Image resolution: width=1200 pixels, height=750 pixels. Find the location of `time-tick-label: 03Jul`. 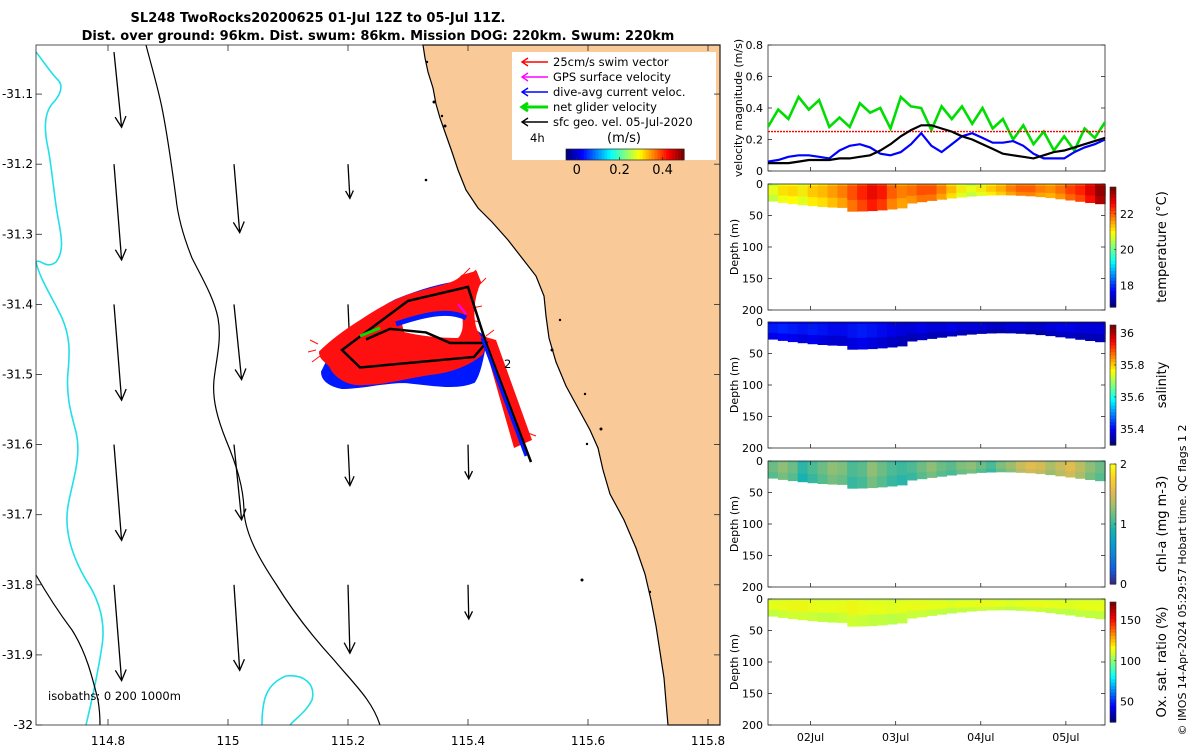

time-tick-label: 03Jul is located at coordinates (895, 737).